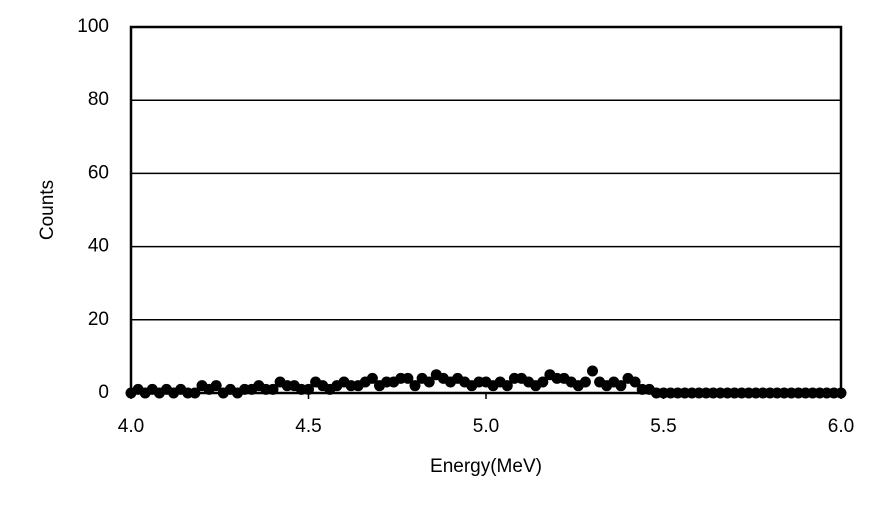 The height and width of the screenshot is (511, 886). Describe the element at coordinates (93, 26) in the screenshot. I see `y-tick-label: 100` at that location.